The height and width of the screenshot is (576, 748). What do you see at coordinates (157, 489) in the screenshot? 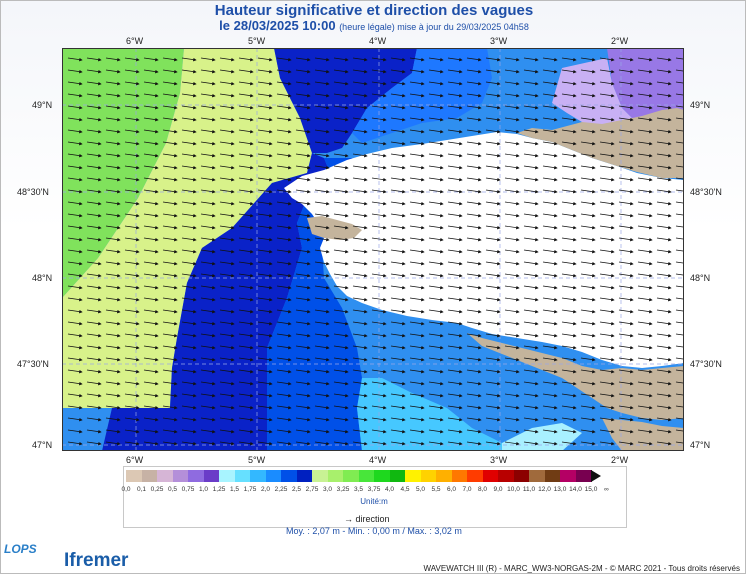
I see `colorbar-tick-label: 0,25` at bounding box center [157, 489].